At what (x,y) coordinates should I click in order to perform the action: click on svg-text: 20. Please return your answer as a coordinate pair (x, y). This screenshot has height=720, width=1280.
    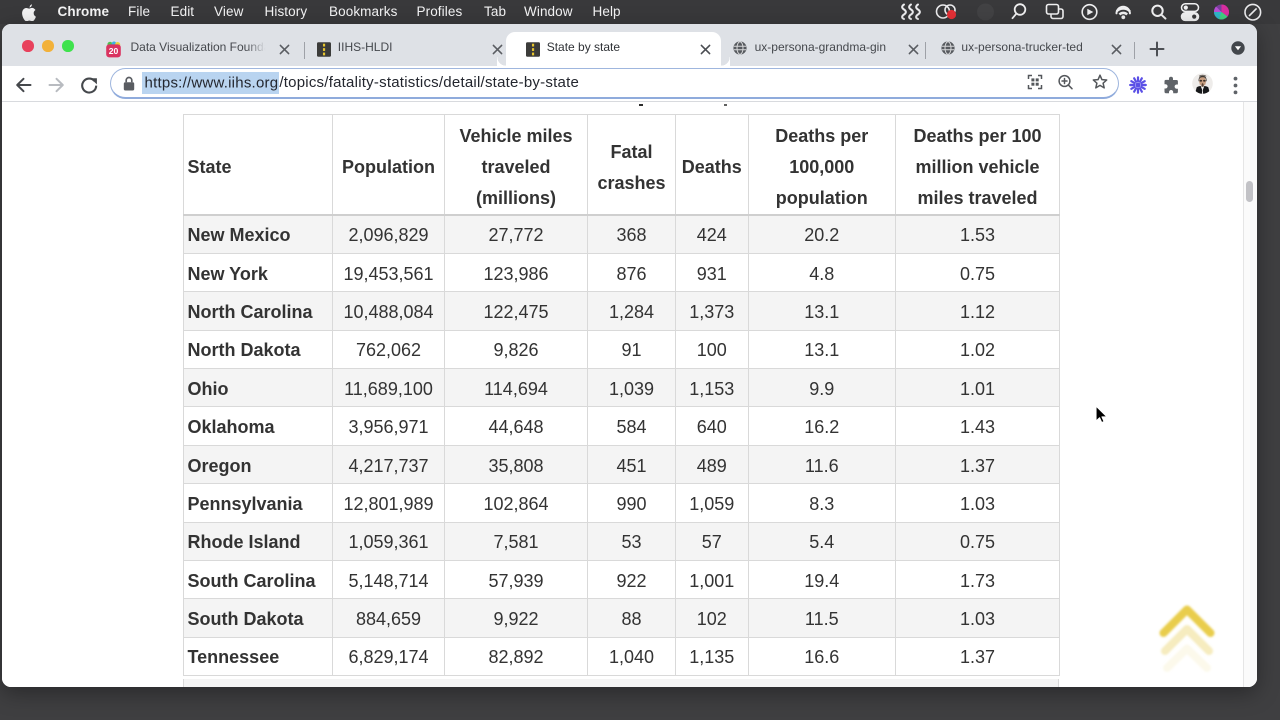
    Looking at the image, I should click on (114, 51).